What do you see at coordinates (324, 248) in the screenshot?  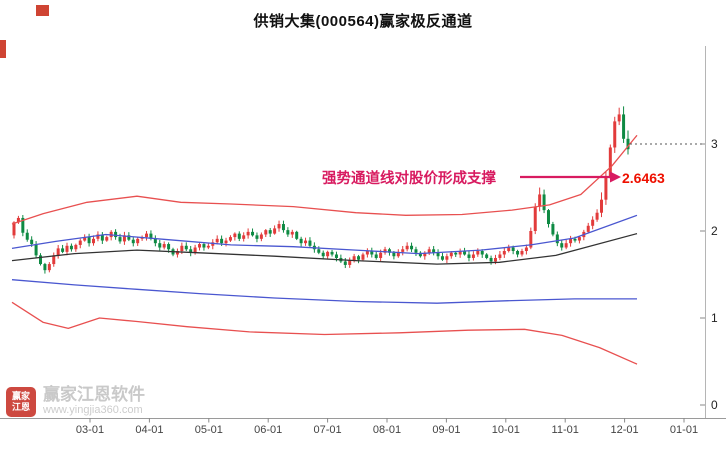 I see `channel-line-middle` at bounding box center [324, 248].